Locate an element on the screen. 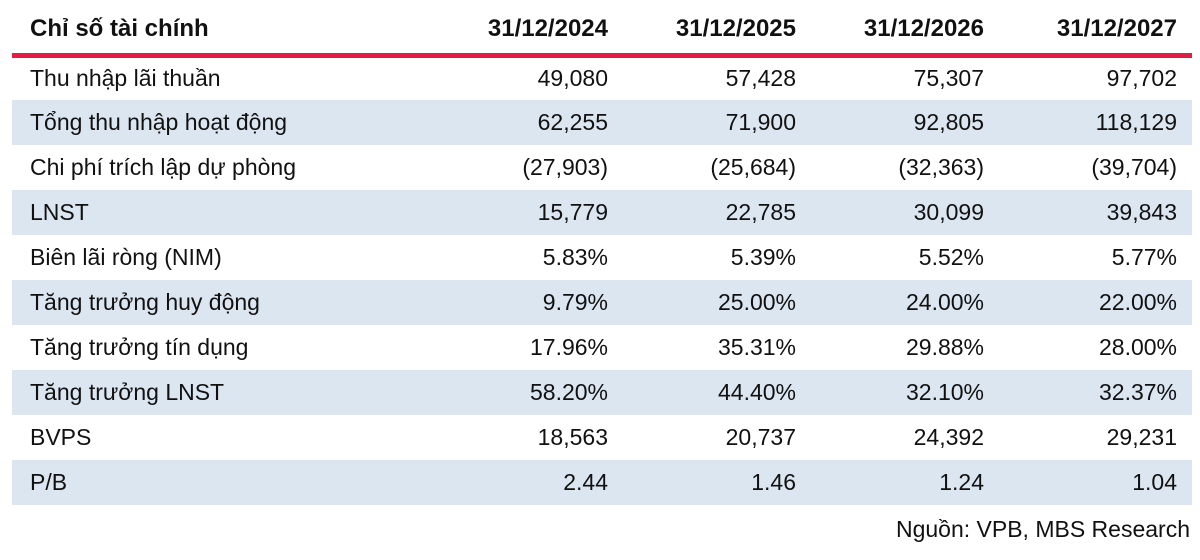  table-row: BVPS 18,563 20,737 24,392 29,231 is located at coordinates (602, 437).